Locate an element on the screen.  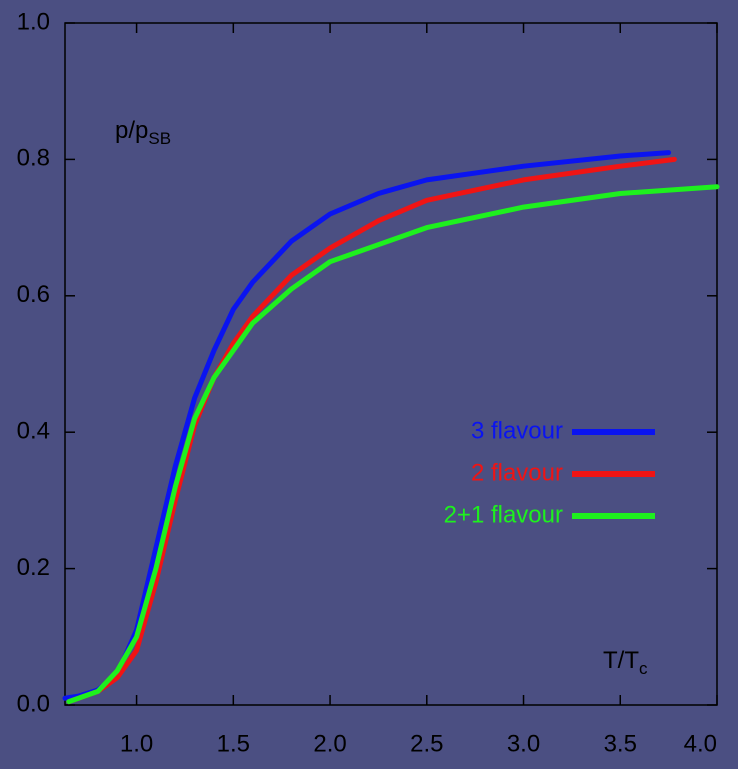
x-tick-label: 2.0 is located at coordinates (329, 743).